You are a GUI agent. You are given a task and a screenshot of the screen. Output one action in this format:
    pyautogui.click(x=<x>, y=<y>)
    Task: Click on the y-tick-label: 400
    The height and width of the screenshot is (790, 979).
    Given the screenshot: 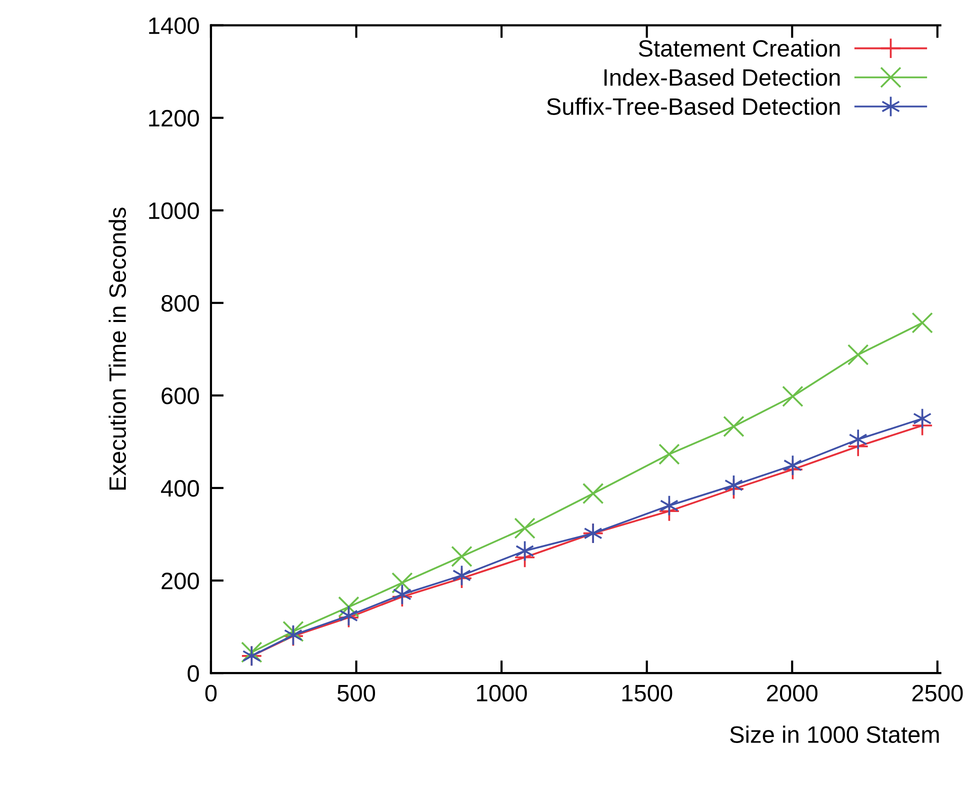 What is the action you would take?
    pyautogui.click(x=180, y=488)
    